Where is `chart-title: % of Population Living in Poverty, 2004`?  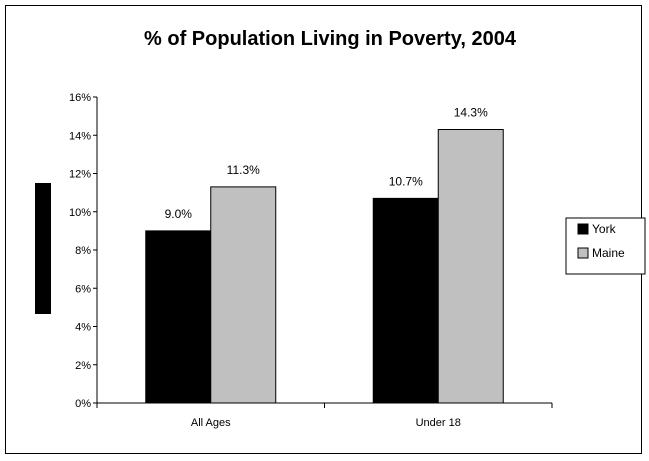 chart-title: % of Population Living in Poverty, 2004 is located at coordinates (330, 39).